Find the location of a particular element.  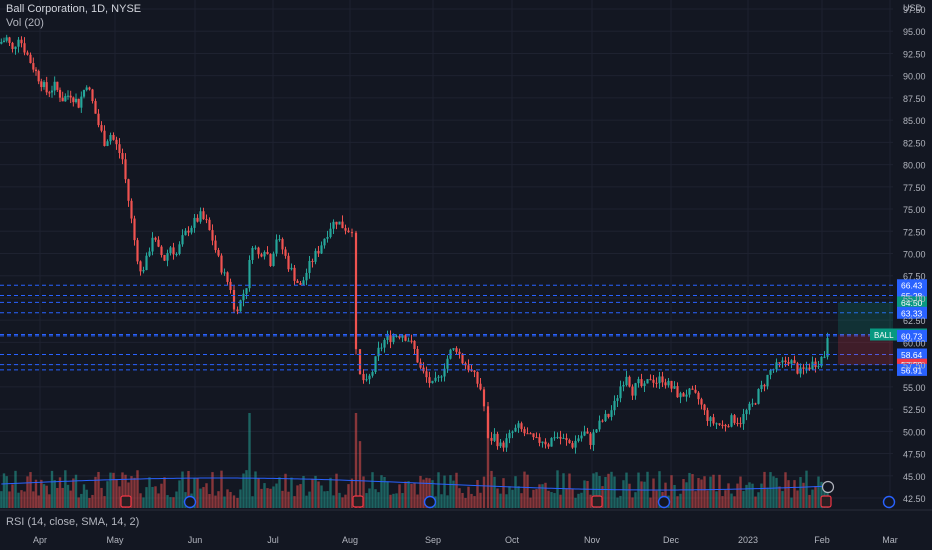

event-markers is located at coordinates (508, 494).